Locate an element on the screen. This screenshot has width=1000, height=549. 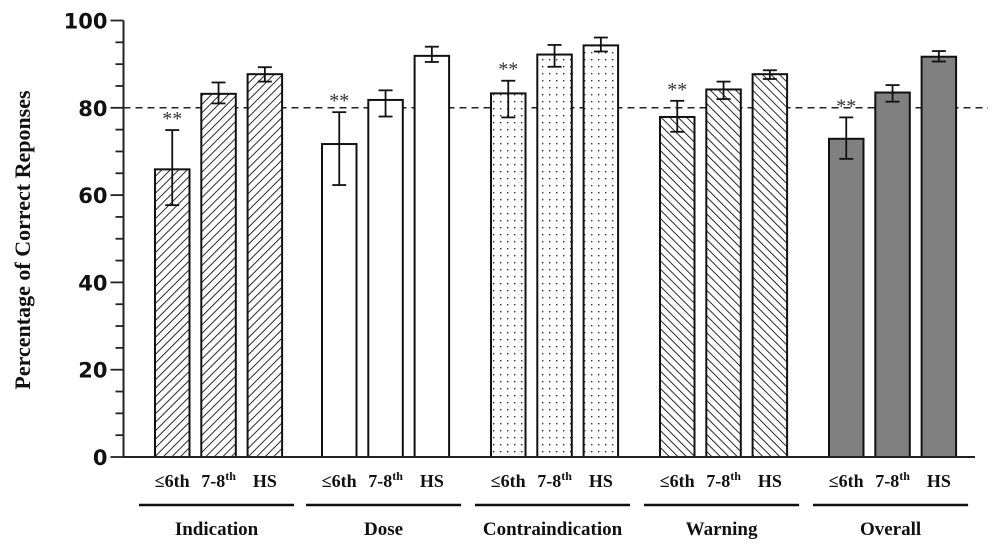
y-axis: 0 20 40 60 80 100 is located at coordinates (94, 240).